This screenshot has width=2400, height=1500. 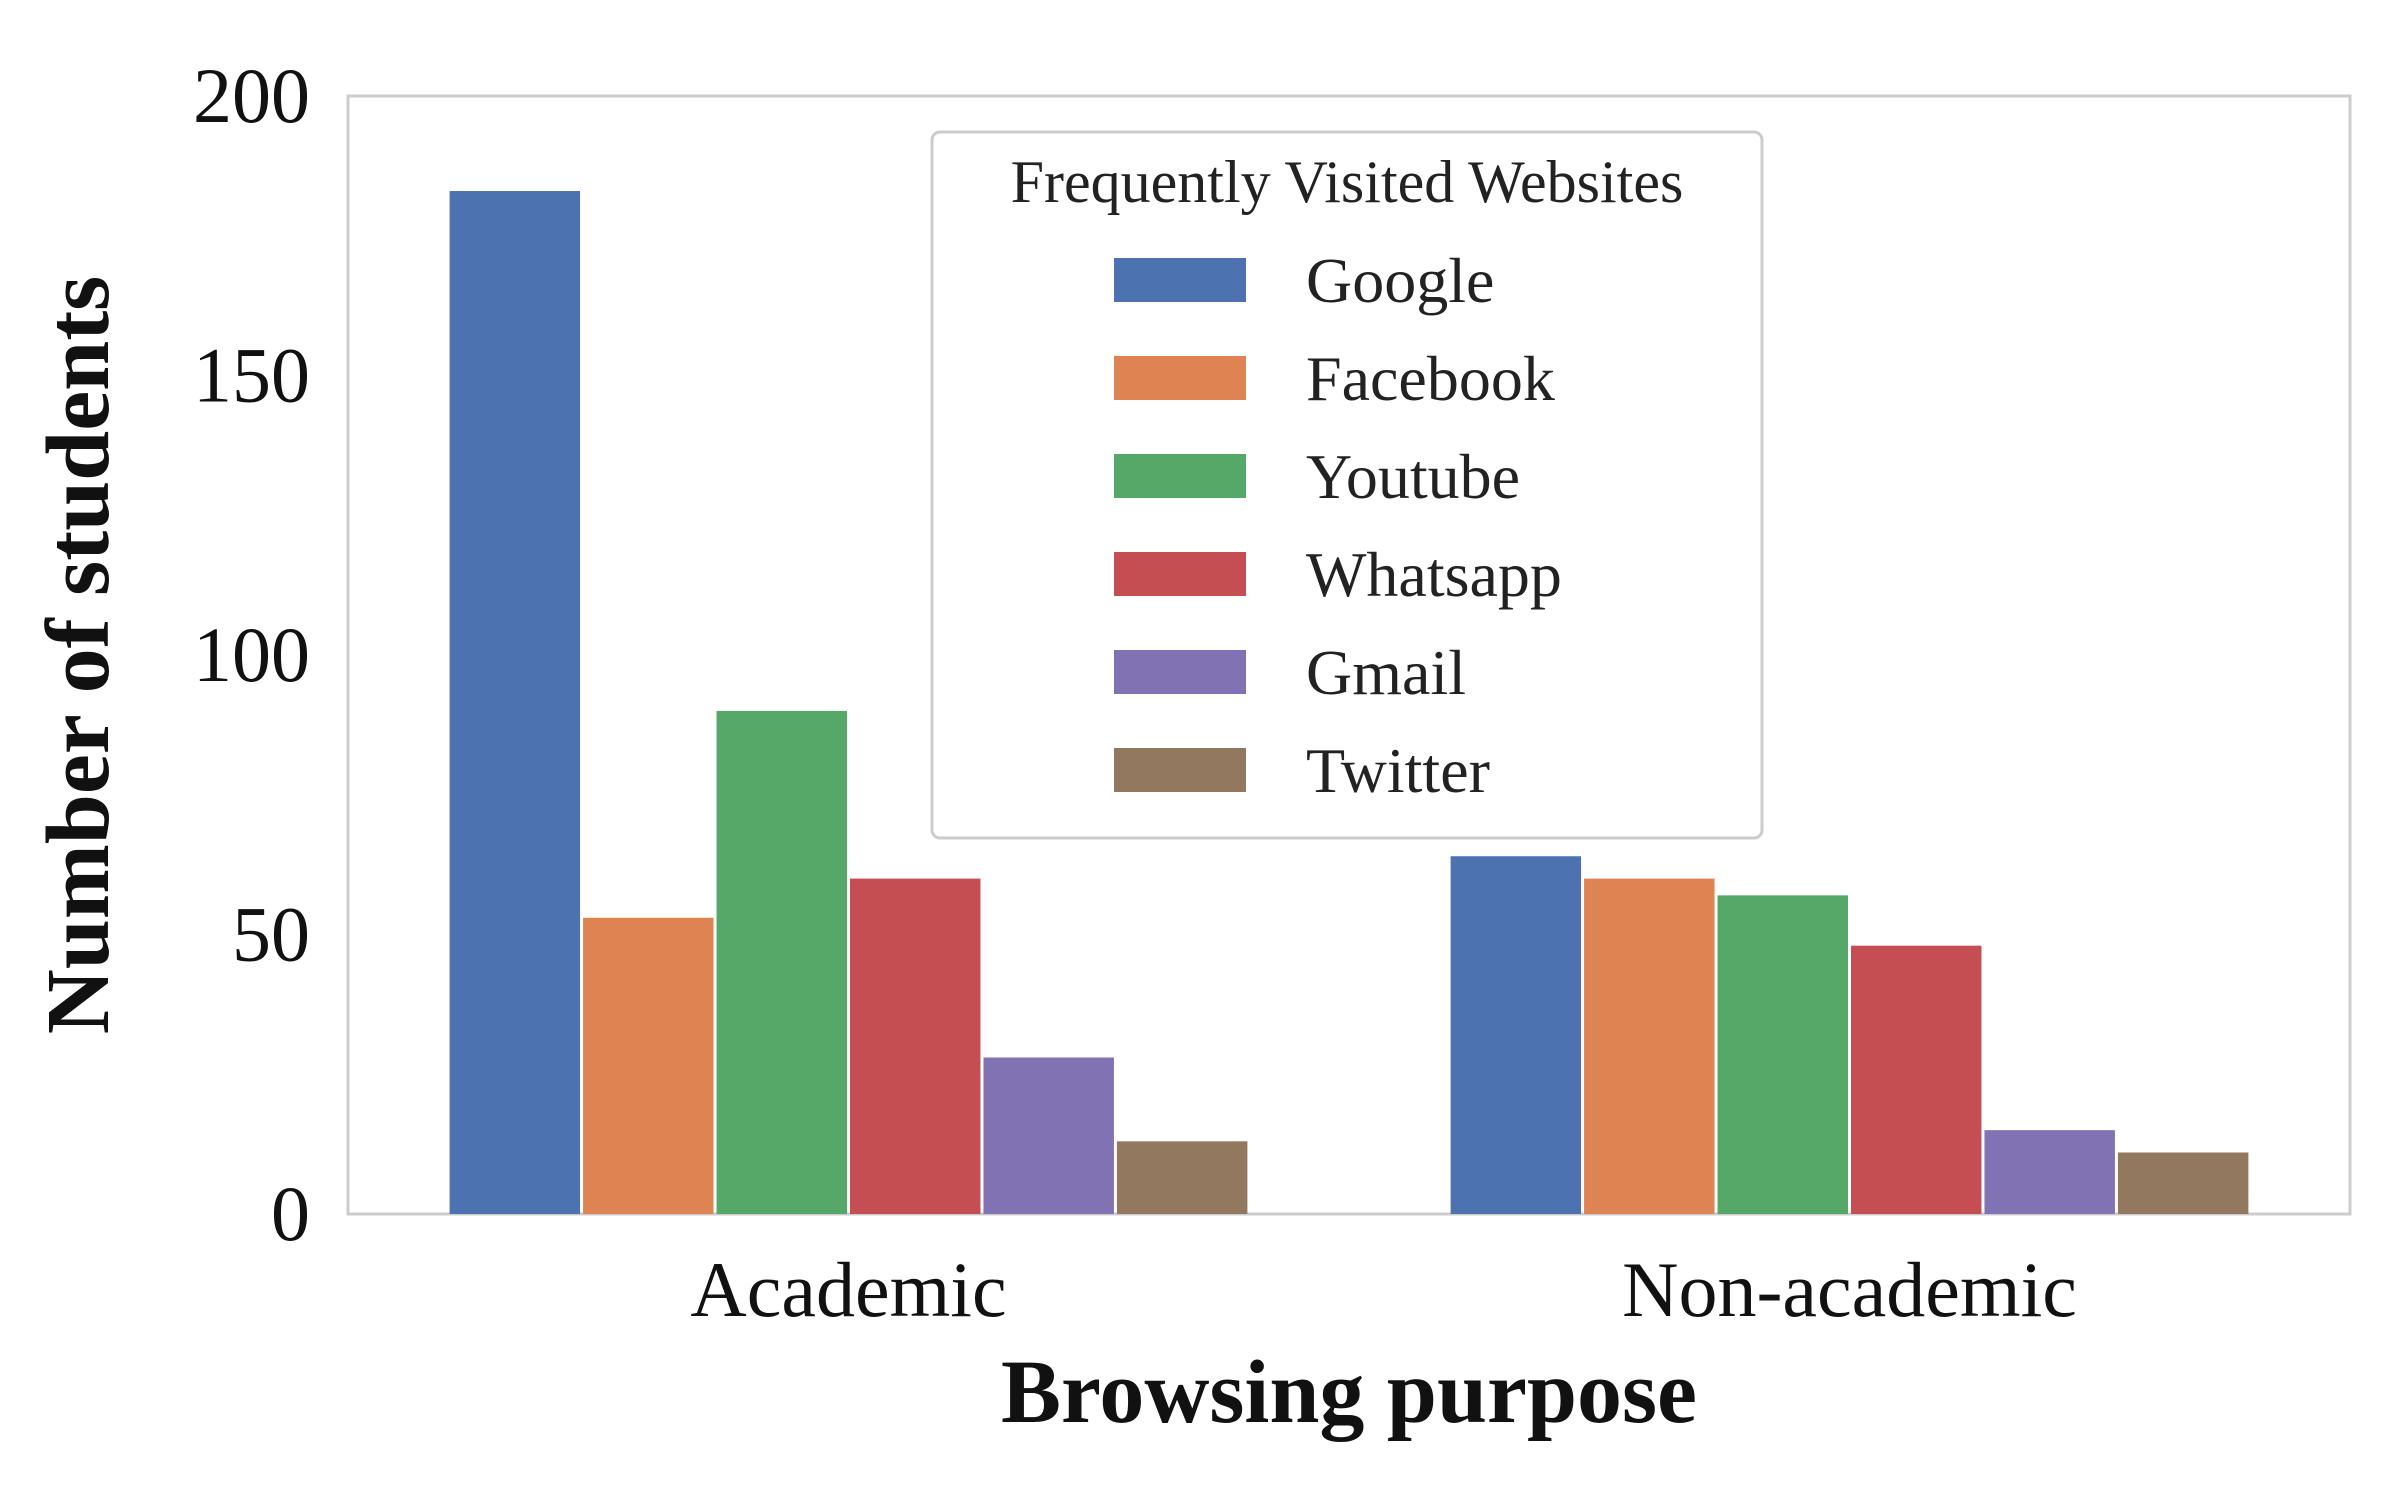 I want to click on legend-title: Frequently Visited Websites, so click(x=1347, y=182).